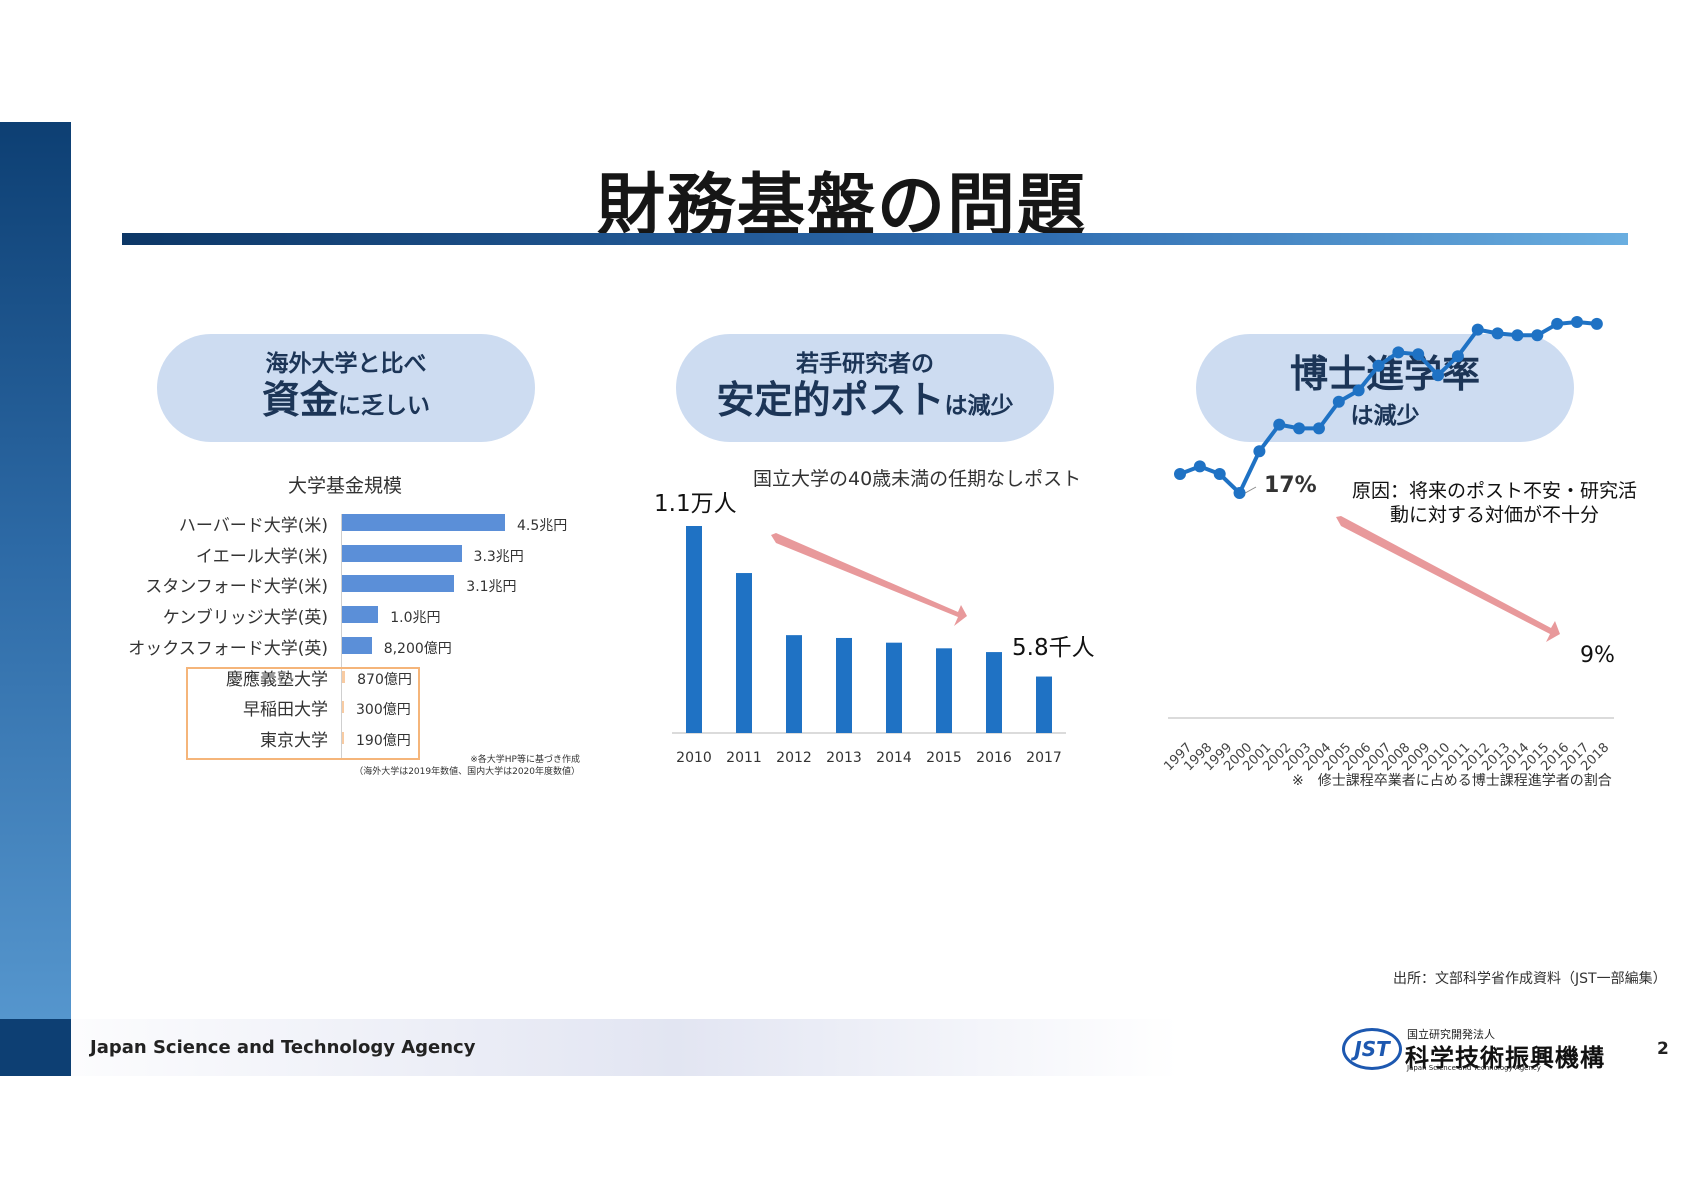  I want to click on posts-year-tick: 2014, so click(894, 758).